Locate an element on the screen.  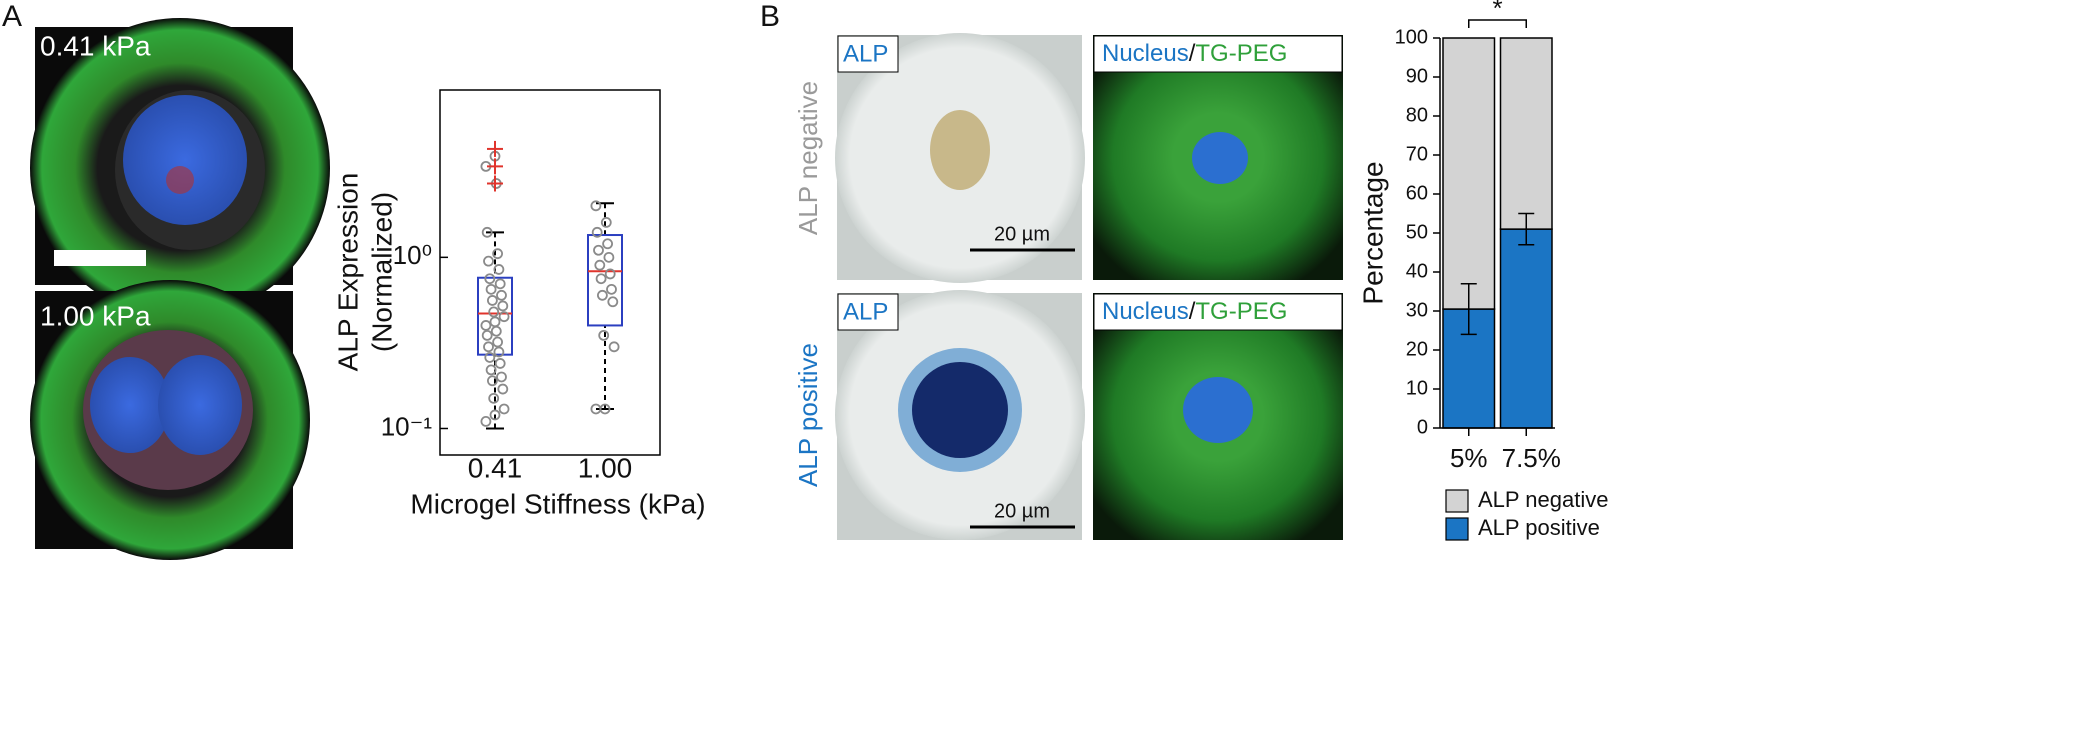
x-tick-label: 1.00 is located at coordinates (605, 467).